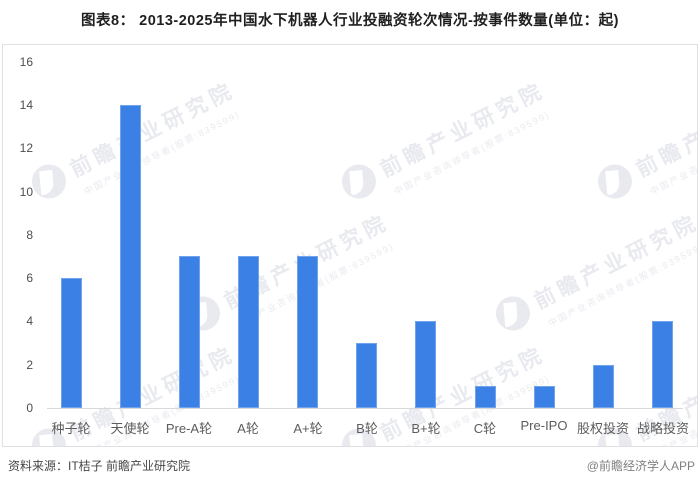 The height and width of the screenshot is (483, 700). Describe the element at coordinates (365, 408) in the screenshot. I see `x-axis-line` at that location.